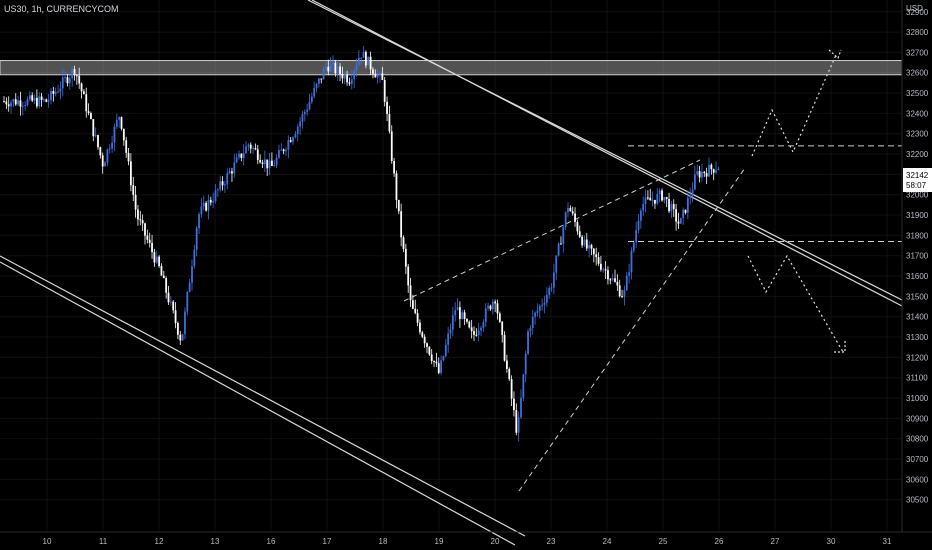 This screenshot has height=550, width=932. What do you see at coordinates (467, 541) in the screenshot?
I see `time-axis: 10 11 12 13 16 17 18 19 20 23 24 25 26 27 30 31` at bounding box center [467, 541].